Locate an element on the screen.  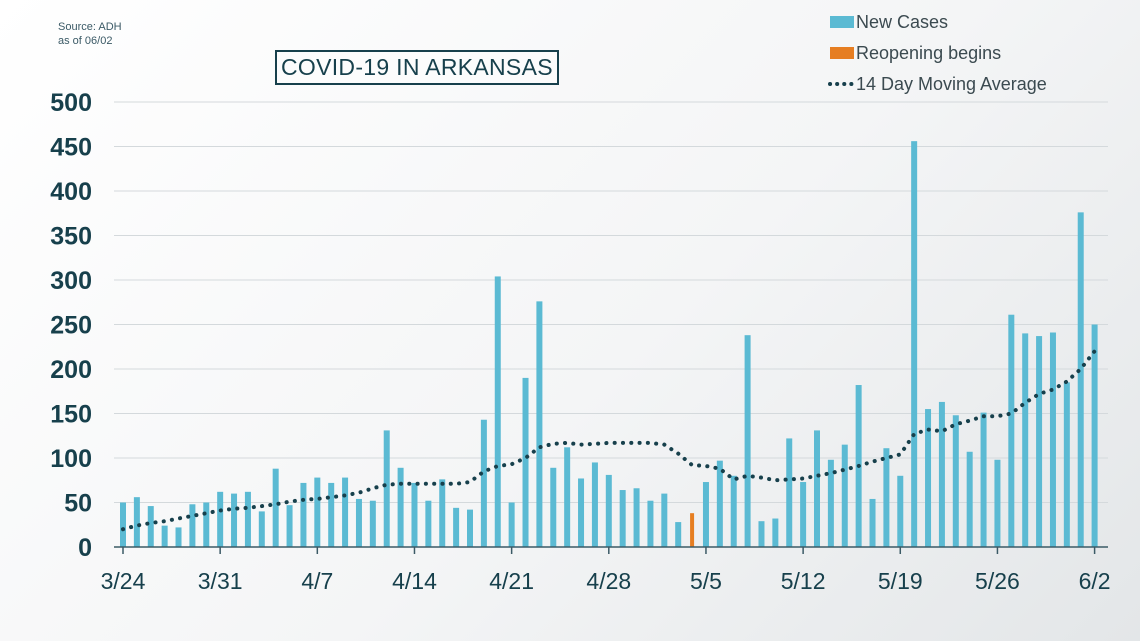
x-tick-label: 4/14 is located at coordinates (414, 581).